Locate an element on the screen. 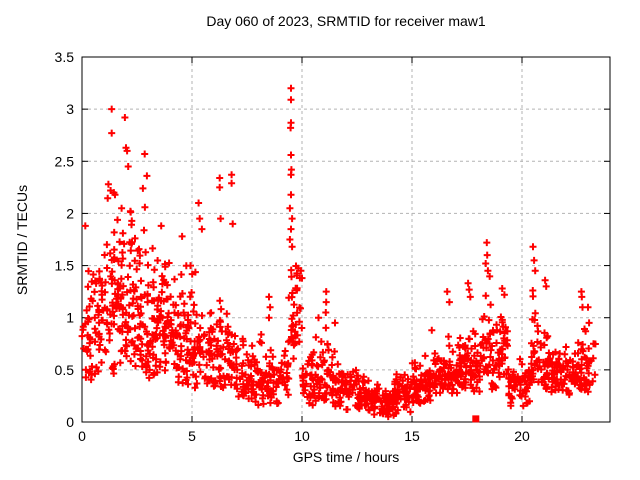 The height and width of the screenshot is (480, 640). x-tick-label: 0 is located at coordinates (82, 436).